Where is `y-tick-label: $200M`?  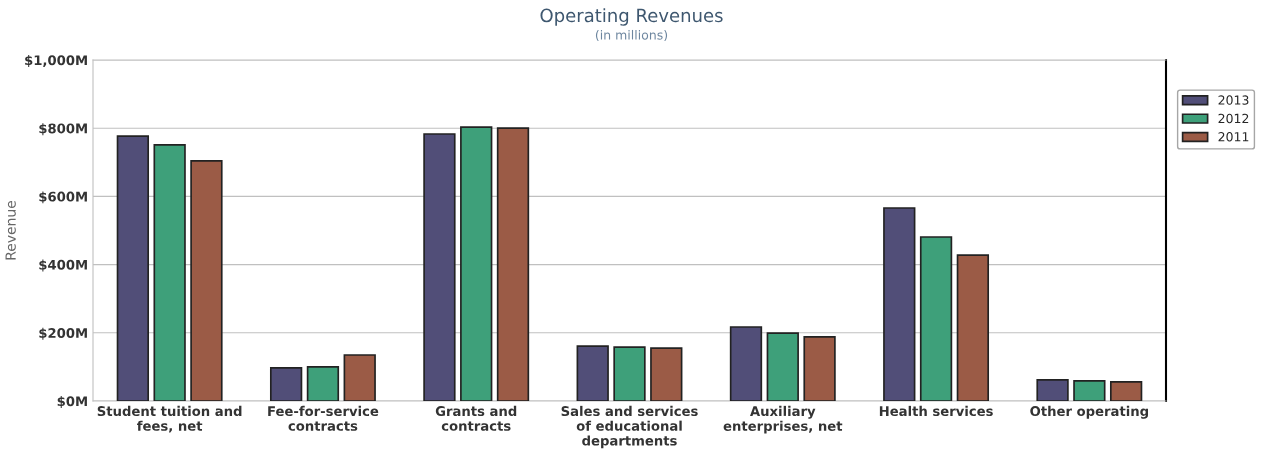 y-tick-label: $200M is located at coordinates (63, 333).